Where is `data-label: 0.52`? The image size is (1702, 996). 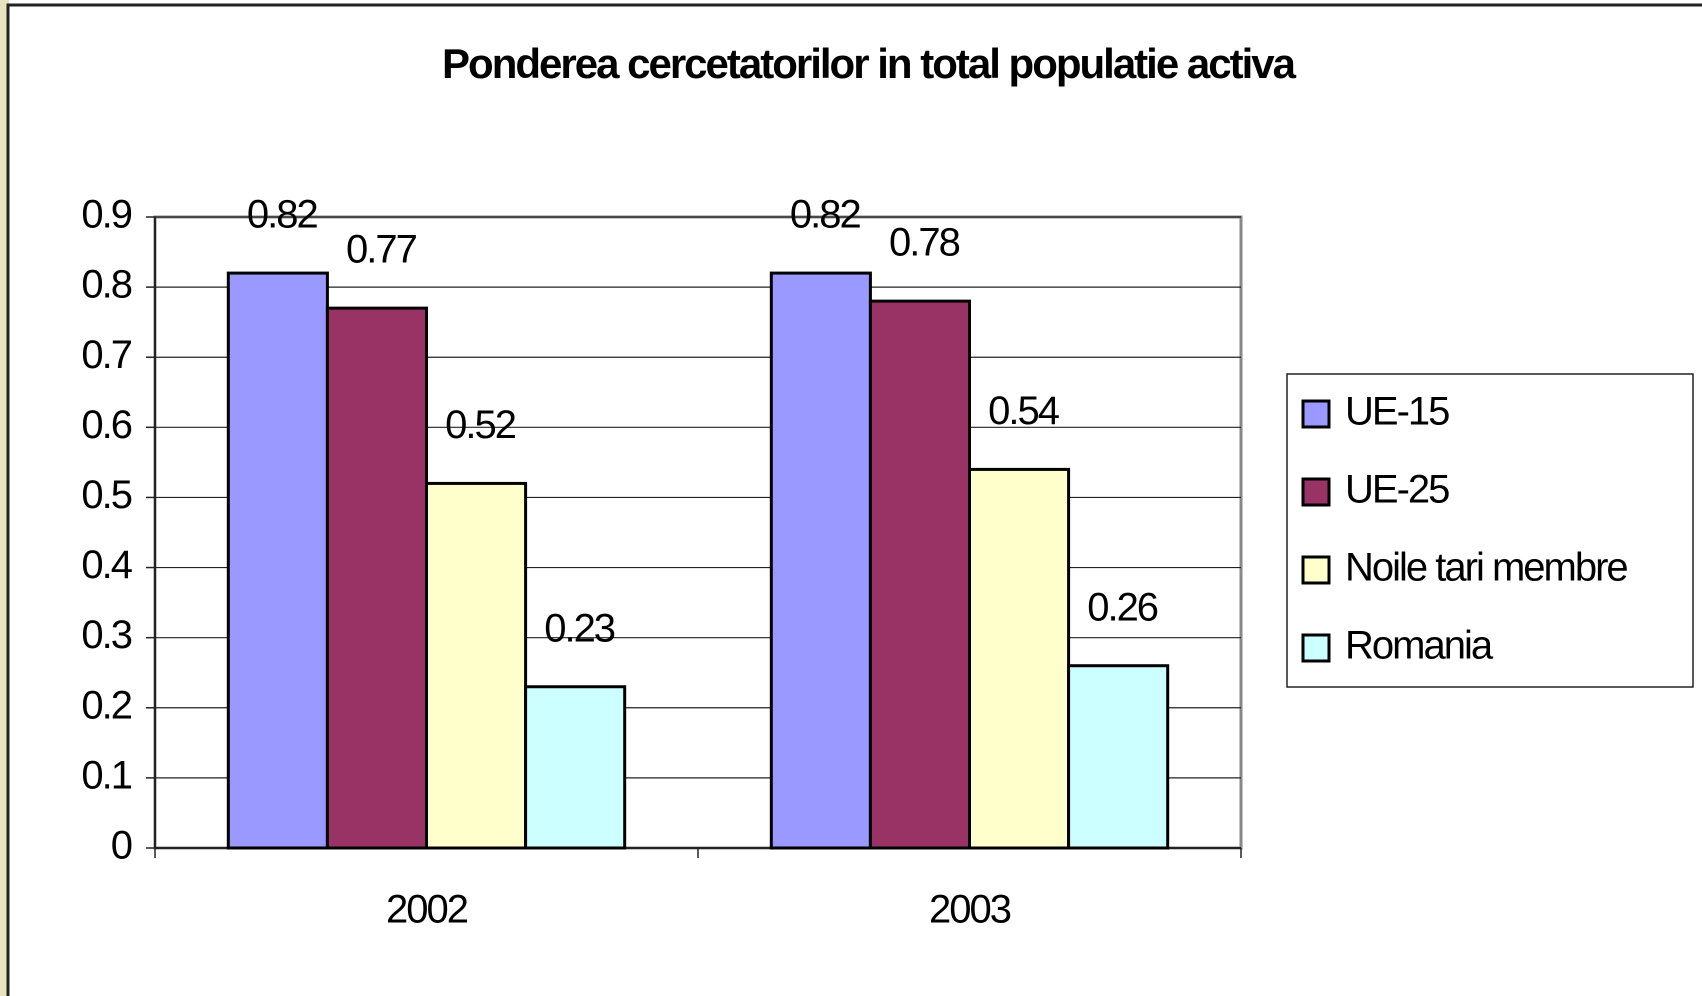 data-label: 0.52 is located at coordinates (480, 425).